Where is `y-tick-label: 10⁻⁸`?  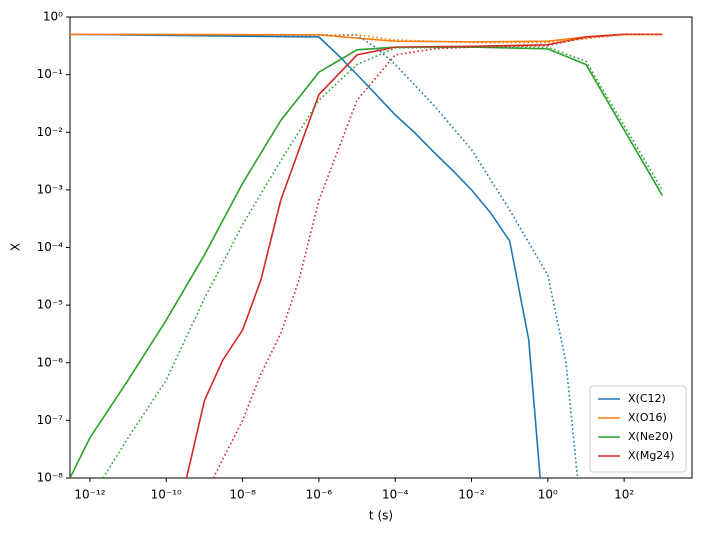 y-tick-label: 10⁻⁸ is located at coordinates (50, 478).